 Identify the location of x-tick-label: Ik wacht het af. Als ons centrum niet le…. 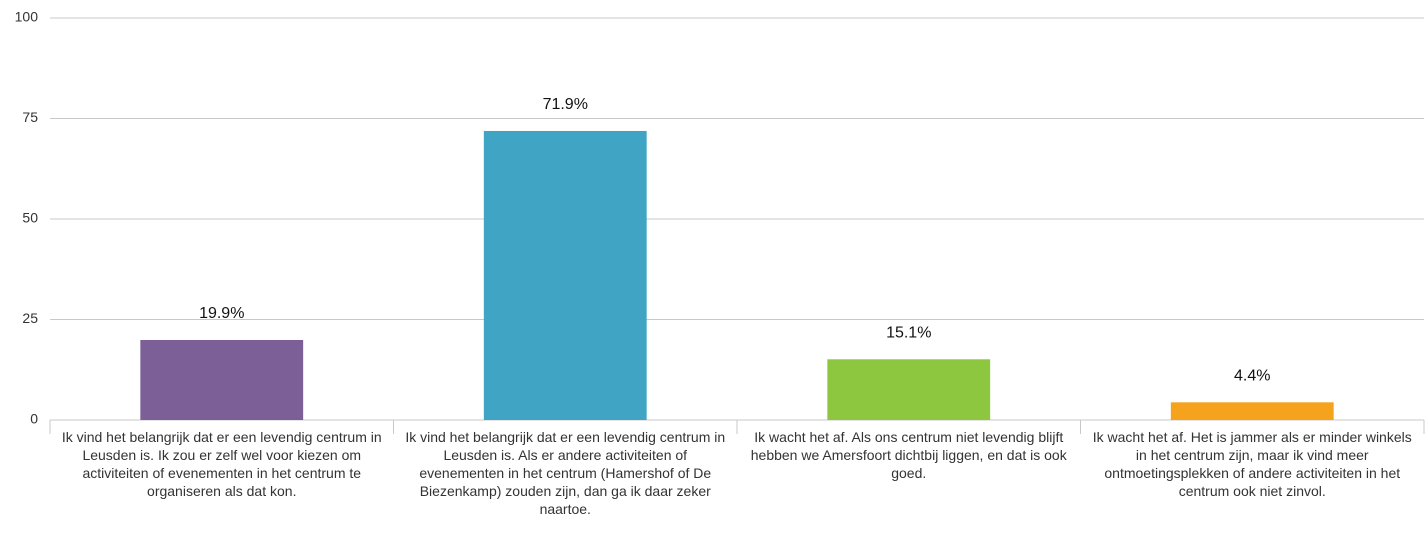
(908, 455).